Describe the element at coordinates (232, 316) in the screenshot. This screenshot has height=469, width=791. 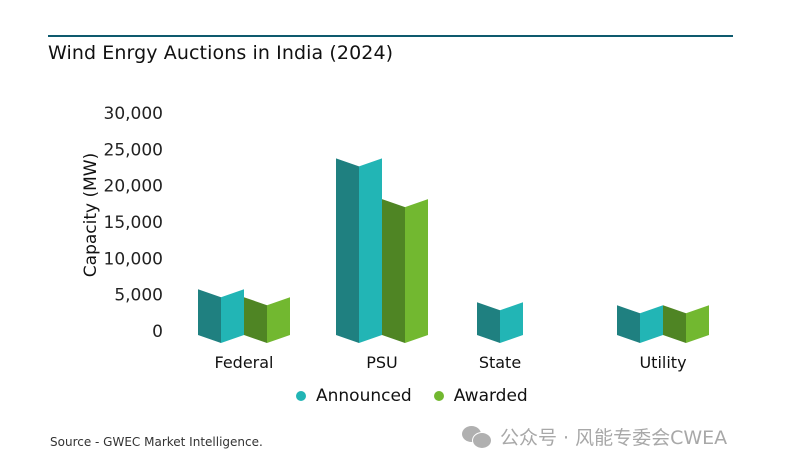
I see `bar-announced-federal-right-face` at that location.